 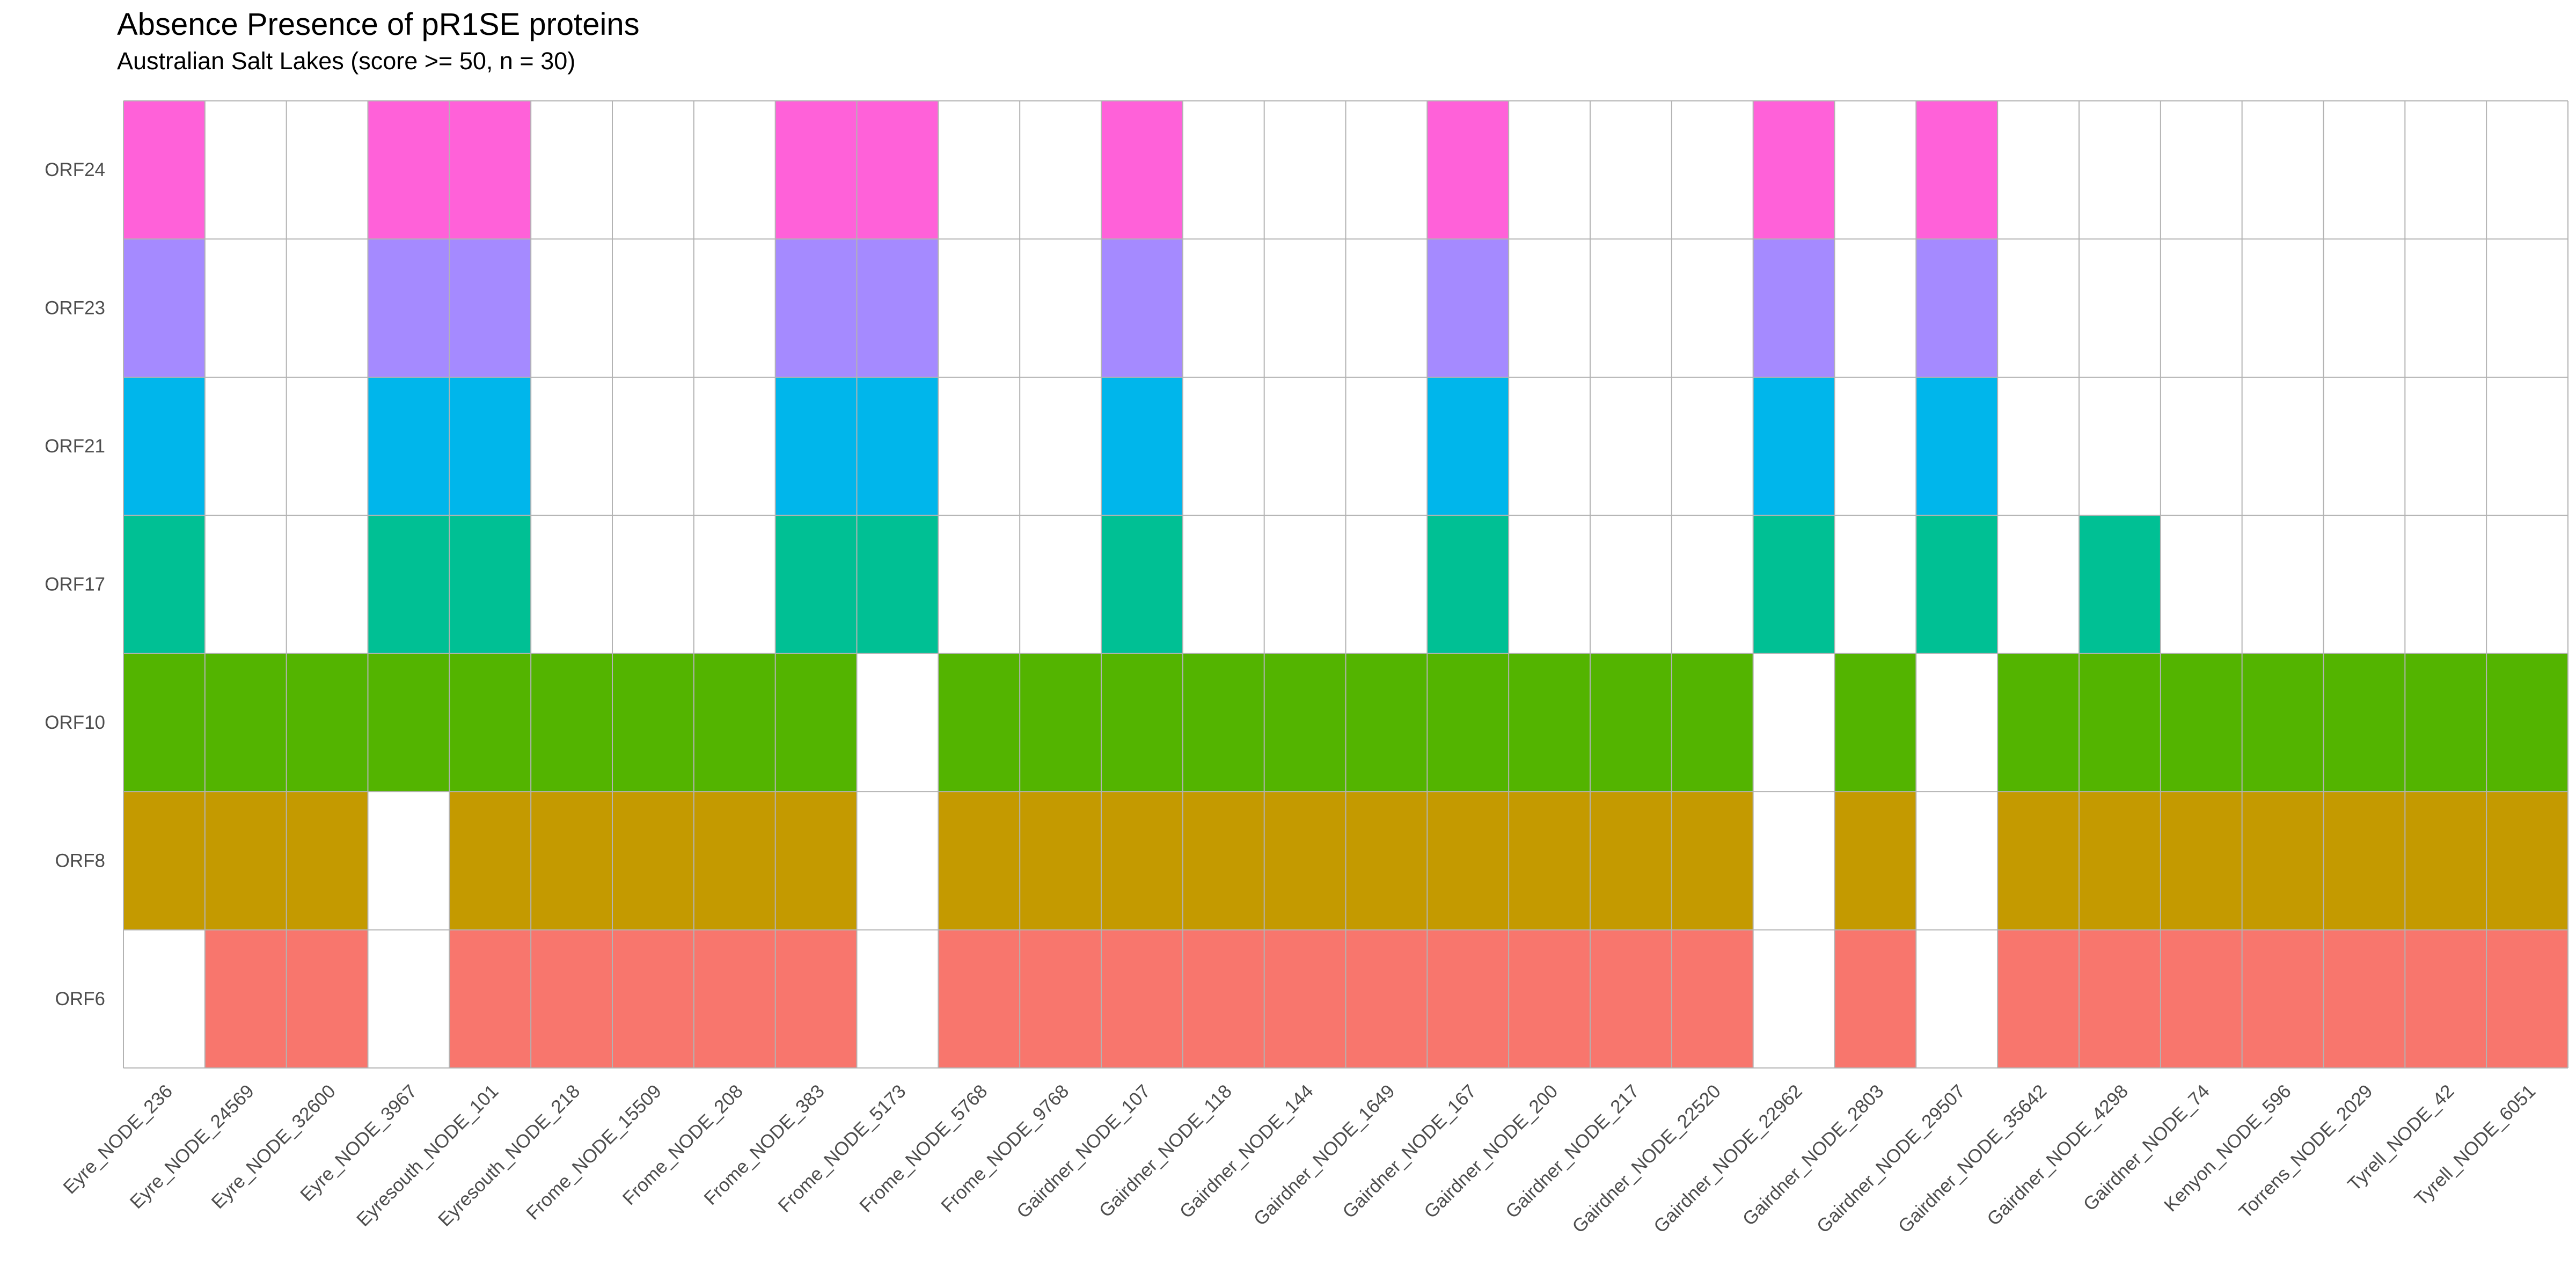 What do you see at coordinates (80, 999) in the screenshot?
I see `y-tick-label: ORF6` at bounding box center [80, 999].